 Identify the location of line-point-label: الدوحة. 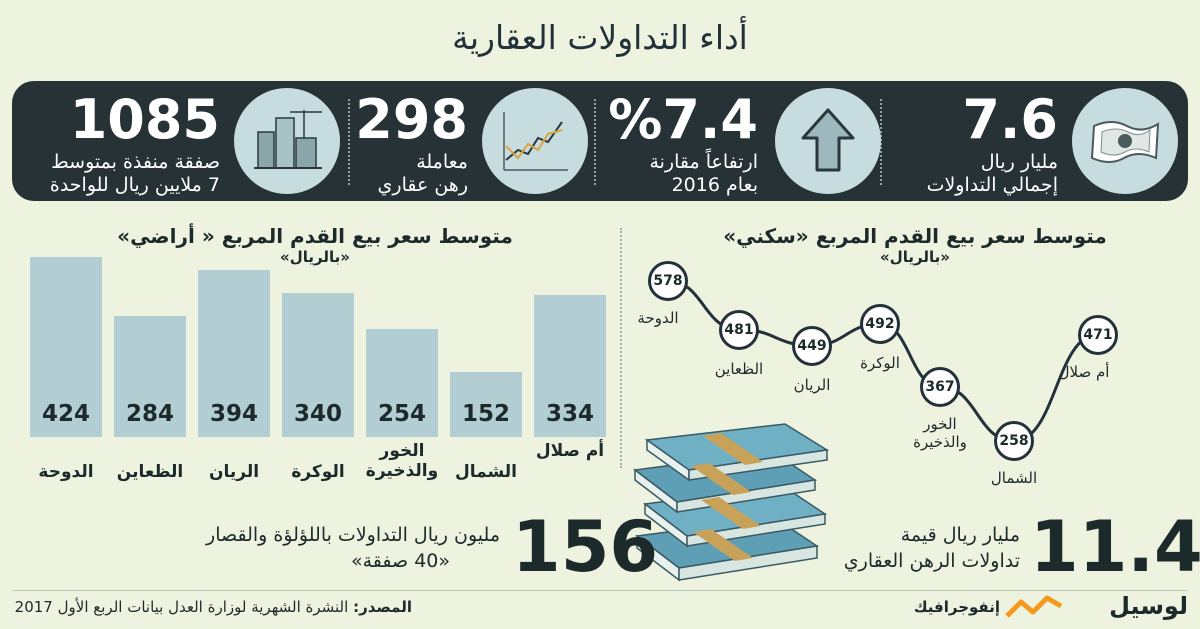
(658, 318).